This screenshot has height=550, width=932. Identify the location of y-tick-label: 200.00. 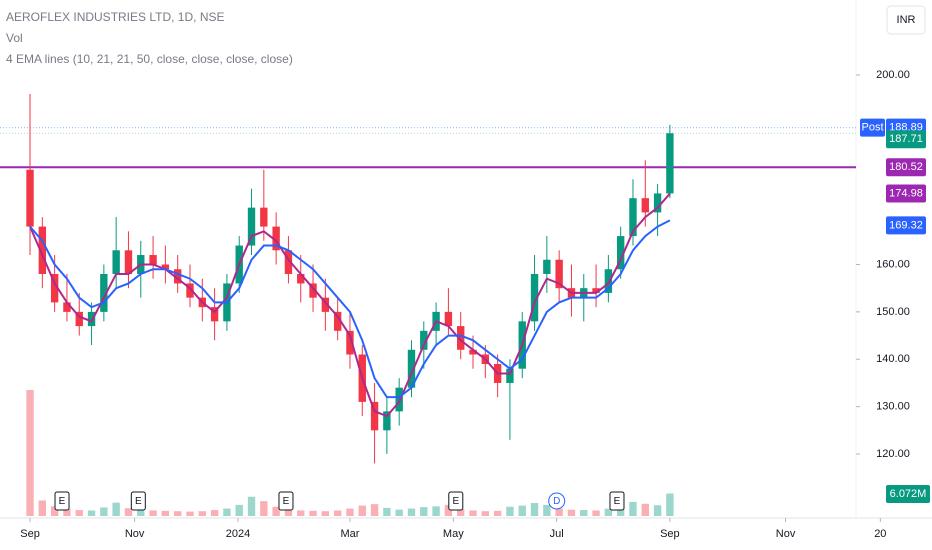
(893, 75).